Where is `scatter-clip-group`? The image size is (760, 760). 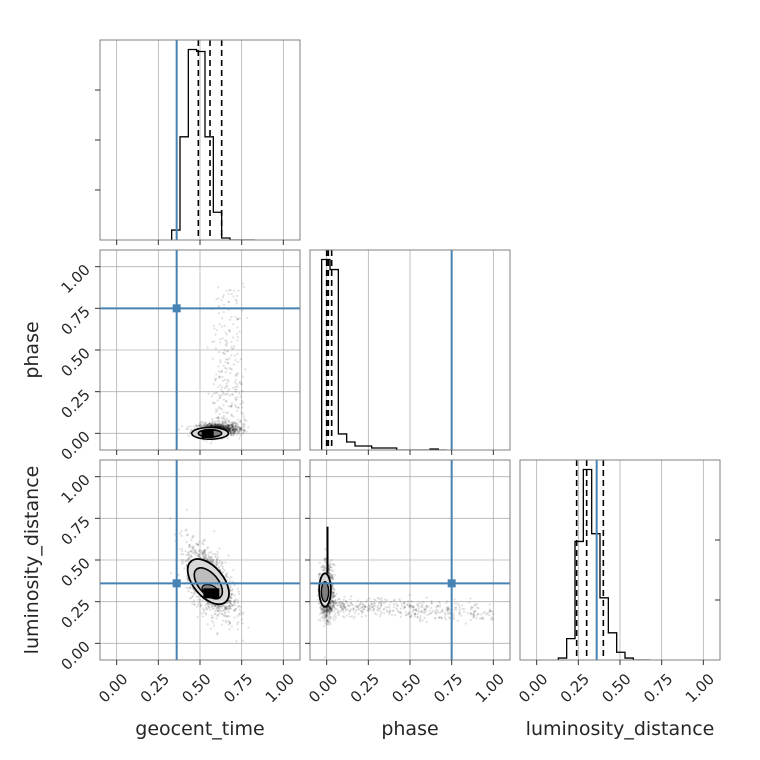 scatter-clip-group is located at coordinates (200, 560).